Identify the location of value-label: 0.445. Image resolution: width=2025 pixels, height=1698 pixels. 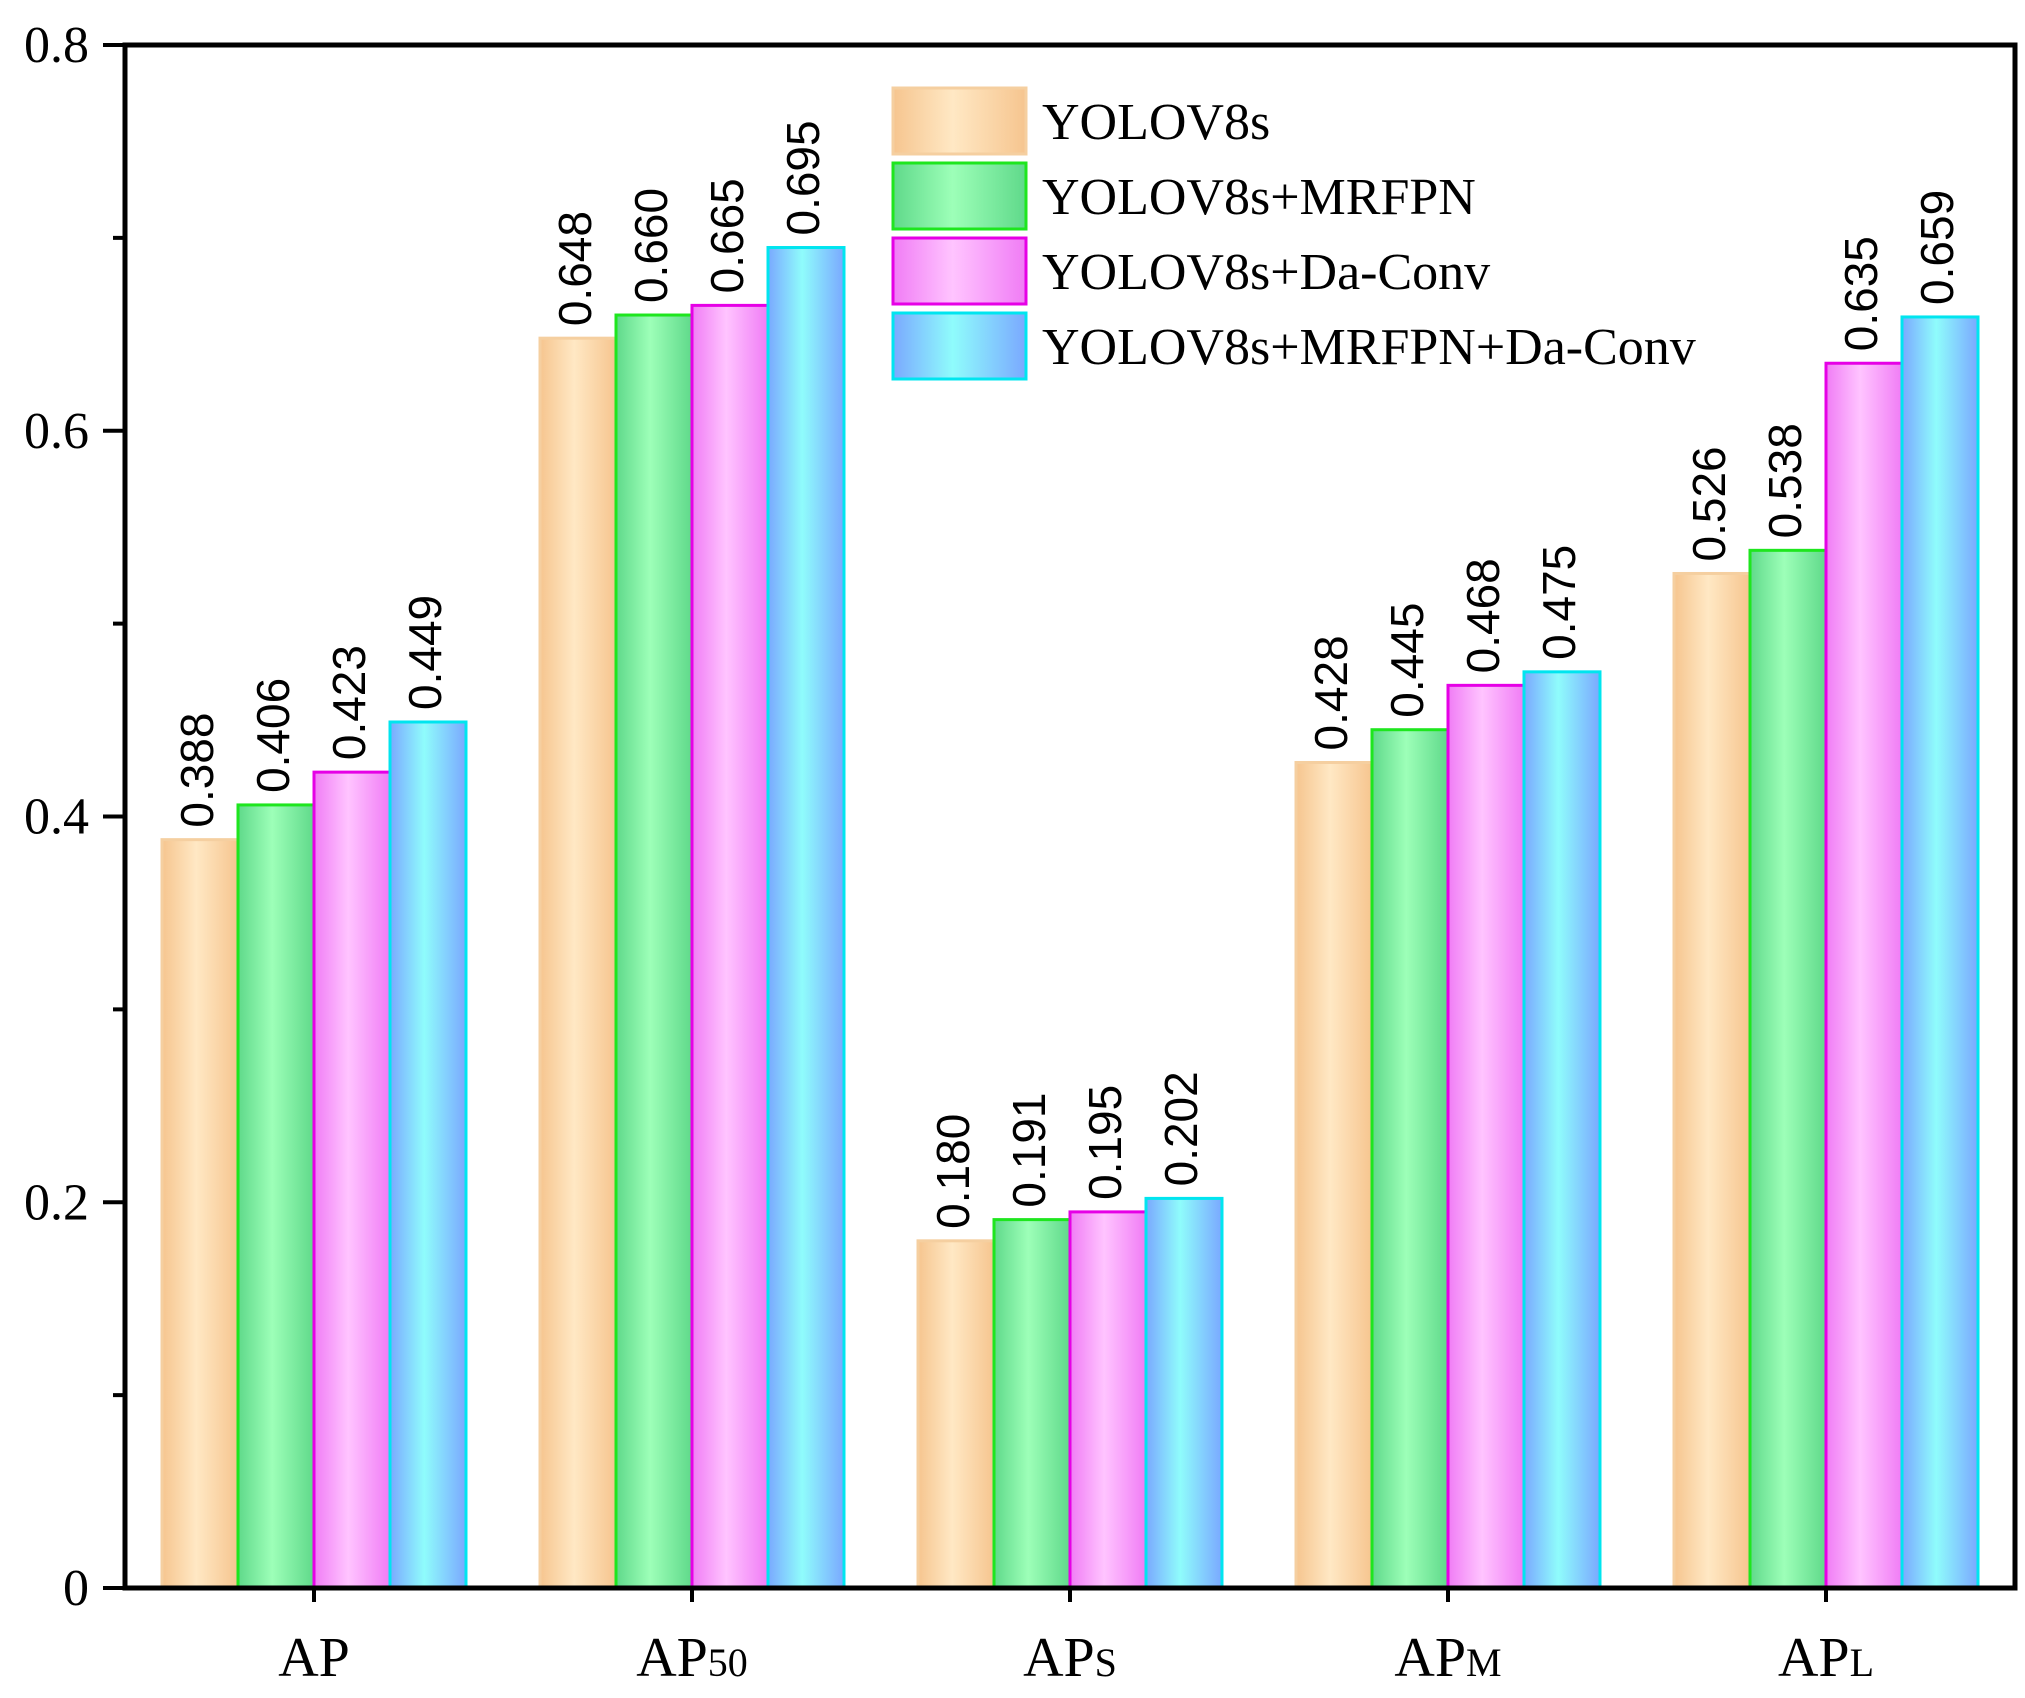
(1407, 660).